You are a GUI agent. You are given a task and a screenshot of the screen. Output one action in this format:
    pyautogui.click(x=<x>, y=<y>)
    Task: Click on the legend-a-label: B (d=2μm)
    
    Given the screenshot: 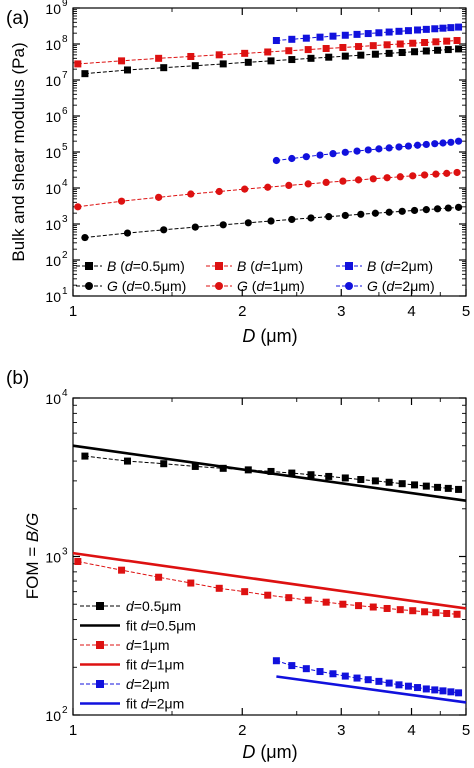 What is the action you would take?
    pyautogui.click(x=400, y=266)
    